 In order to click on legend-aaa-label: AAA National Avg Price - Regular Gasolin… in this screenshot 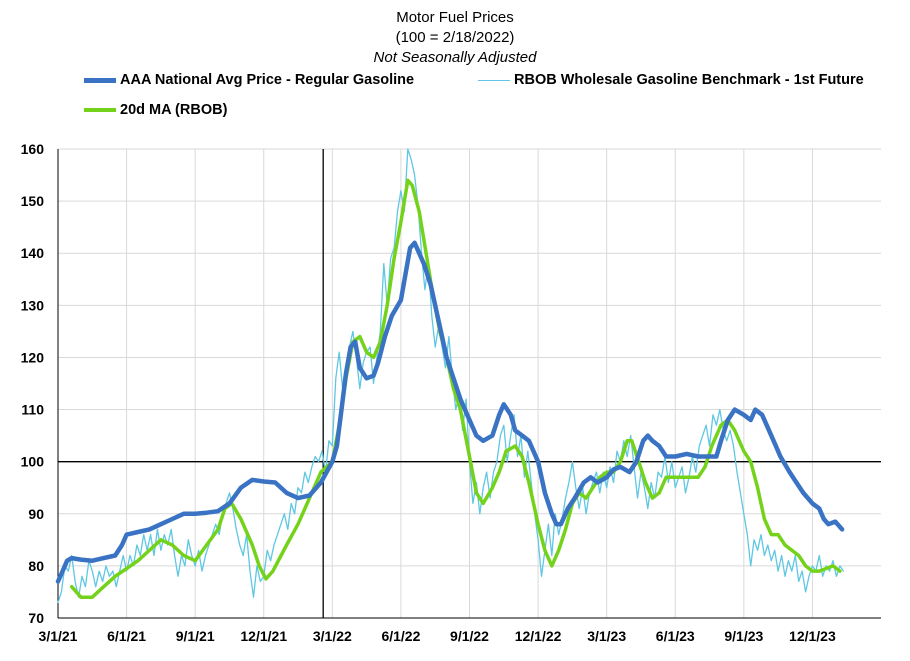, I will do `click(267, 80)`.